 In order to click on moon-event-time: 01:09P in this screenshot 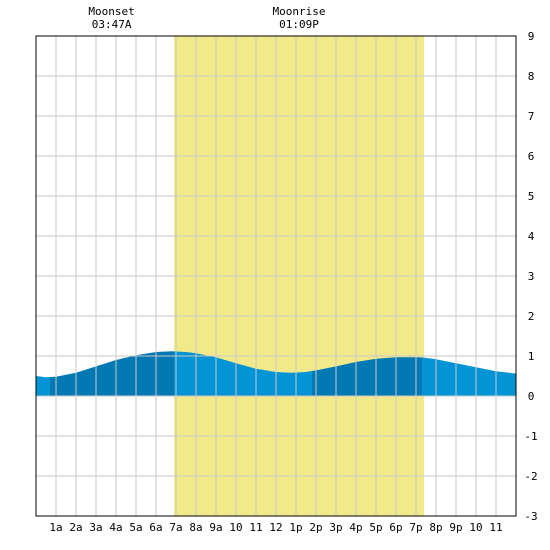, I will do `click(299, 24)`.